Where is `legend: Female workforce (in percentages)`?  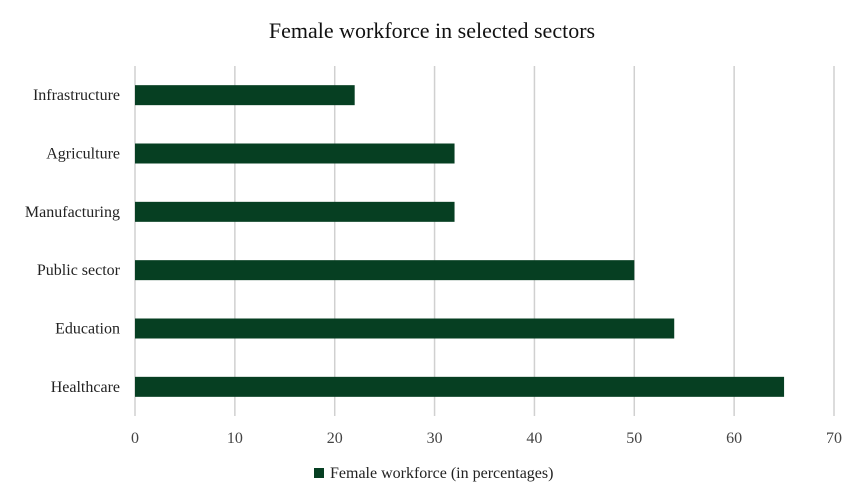
legend: Female workforce (in percentages) is located at coordinates (433, 473).